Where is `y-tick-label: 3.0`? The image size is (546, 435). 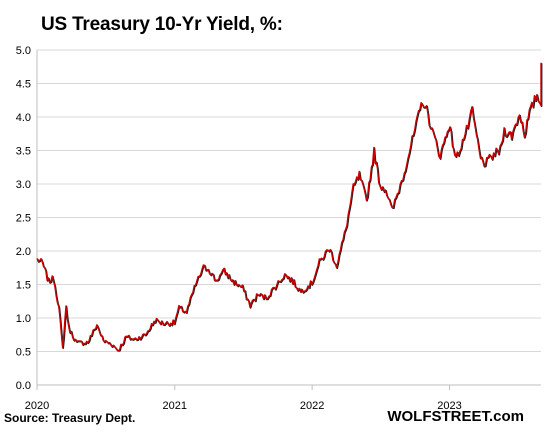
y-tick-label: 3.0 is located at coordinates (23, 185).